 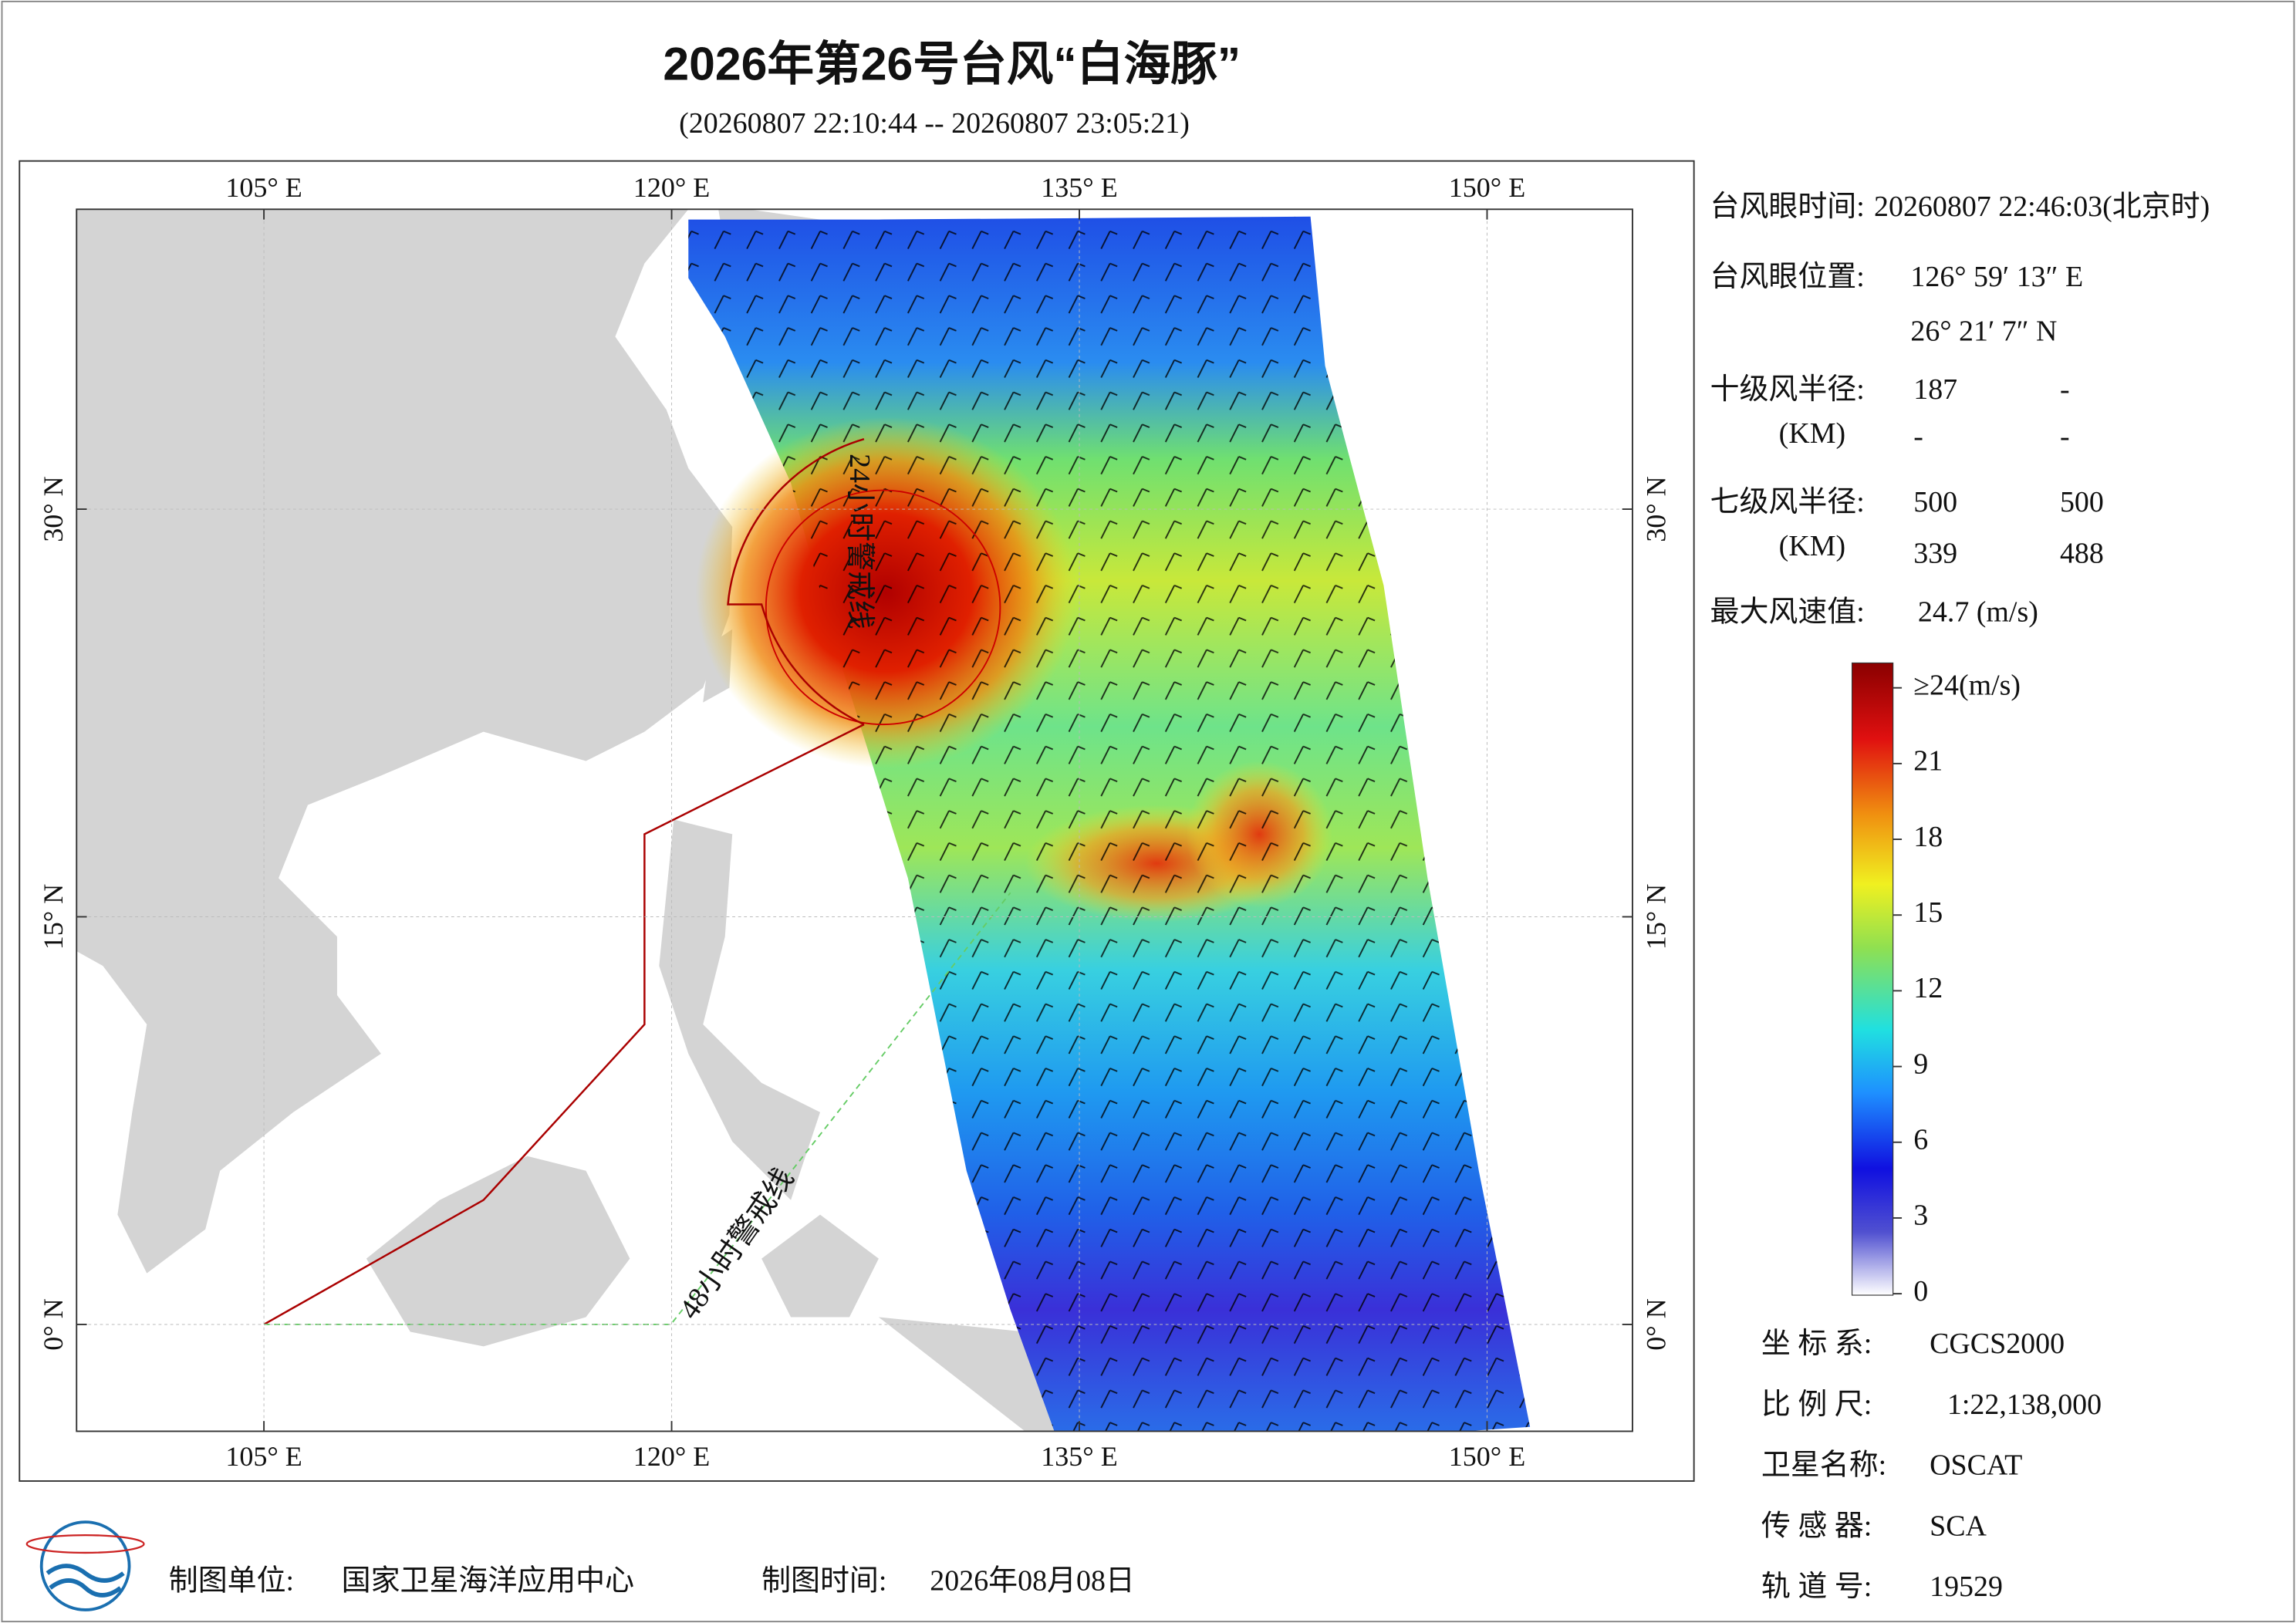 I want to click on info-value: 339, so click(x=1935, y=554).